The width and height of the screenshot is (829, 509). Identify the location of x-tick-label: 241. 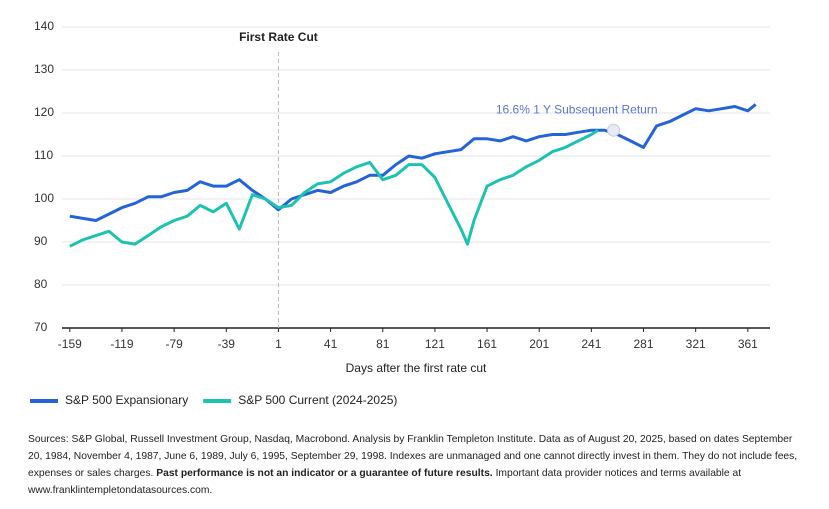
(591, 344).